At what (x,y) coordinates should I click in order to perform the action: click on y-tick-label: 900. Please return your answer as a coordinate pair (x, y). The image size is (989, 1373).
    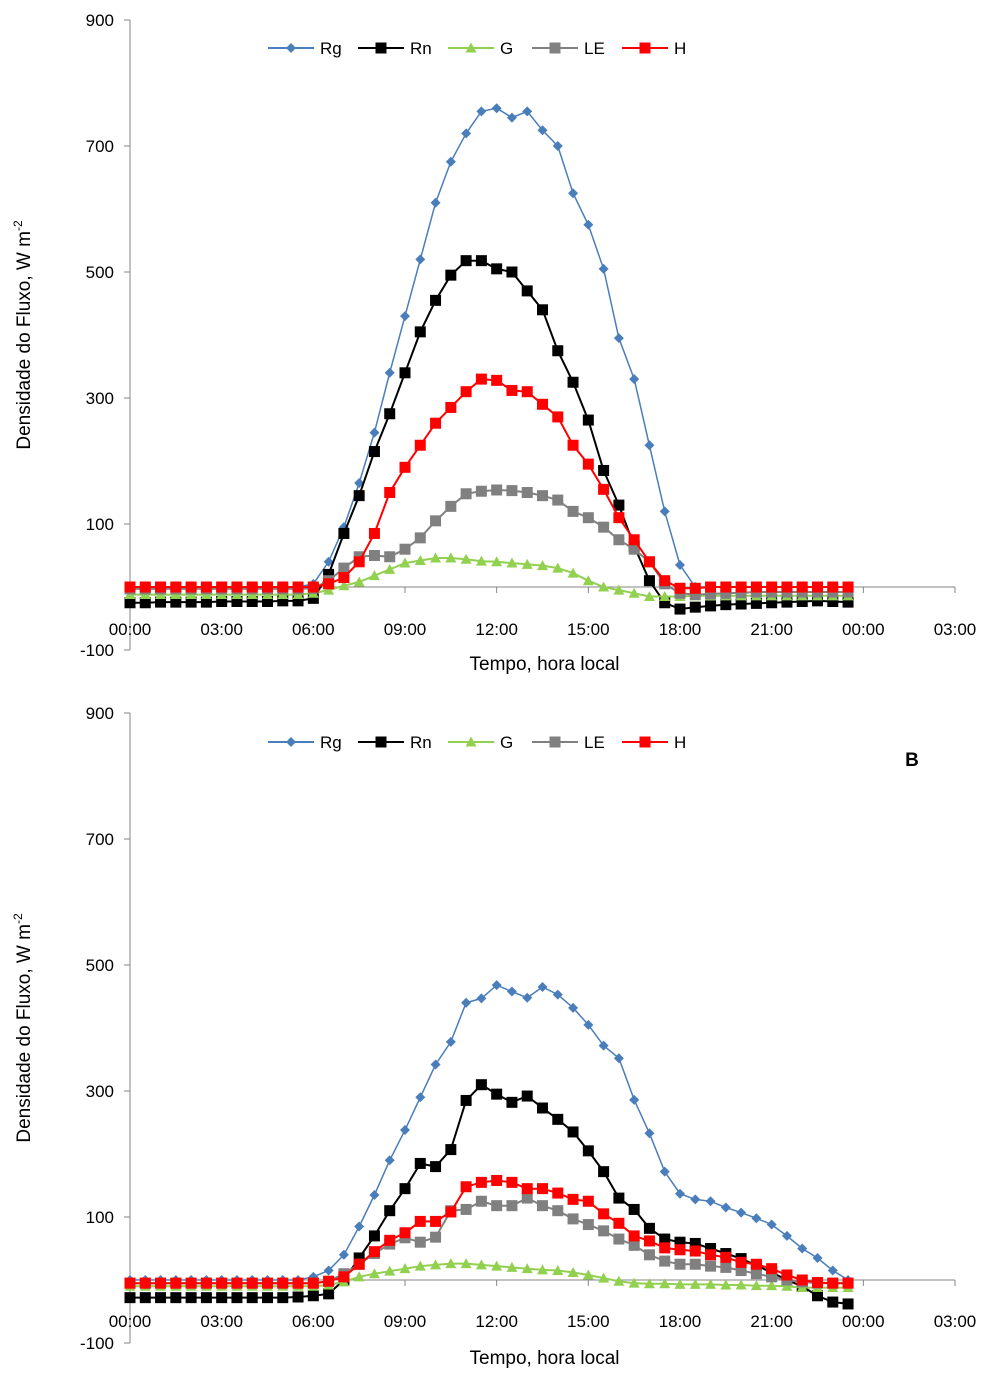
    Looking at the image, I should click on (100, 713).